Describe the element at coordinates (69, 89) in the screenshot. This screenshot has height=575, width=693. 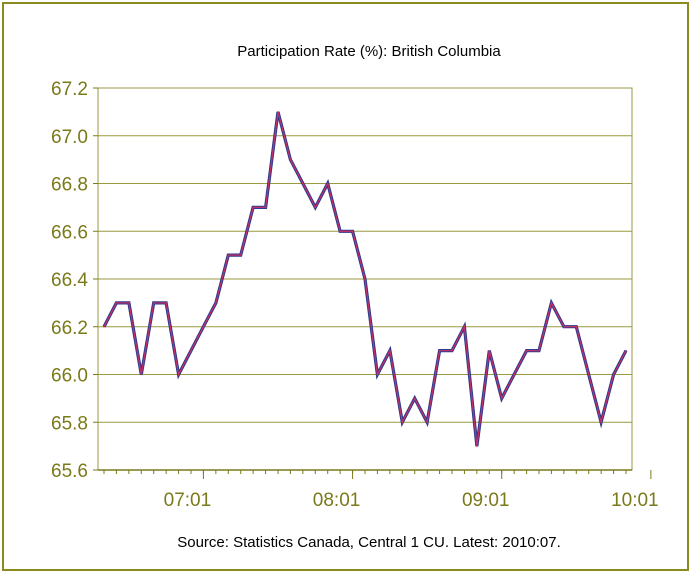
I see `y-tick-label: 67.2` at that location.